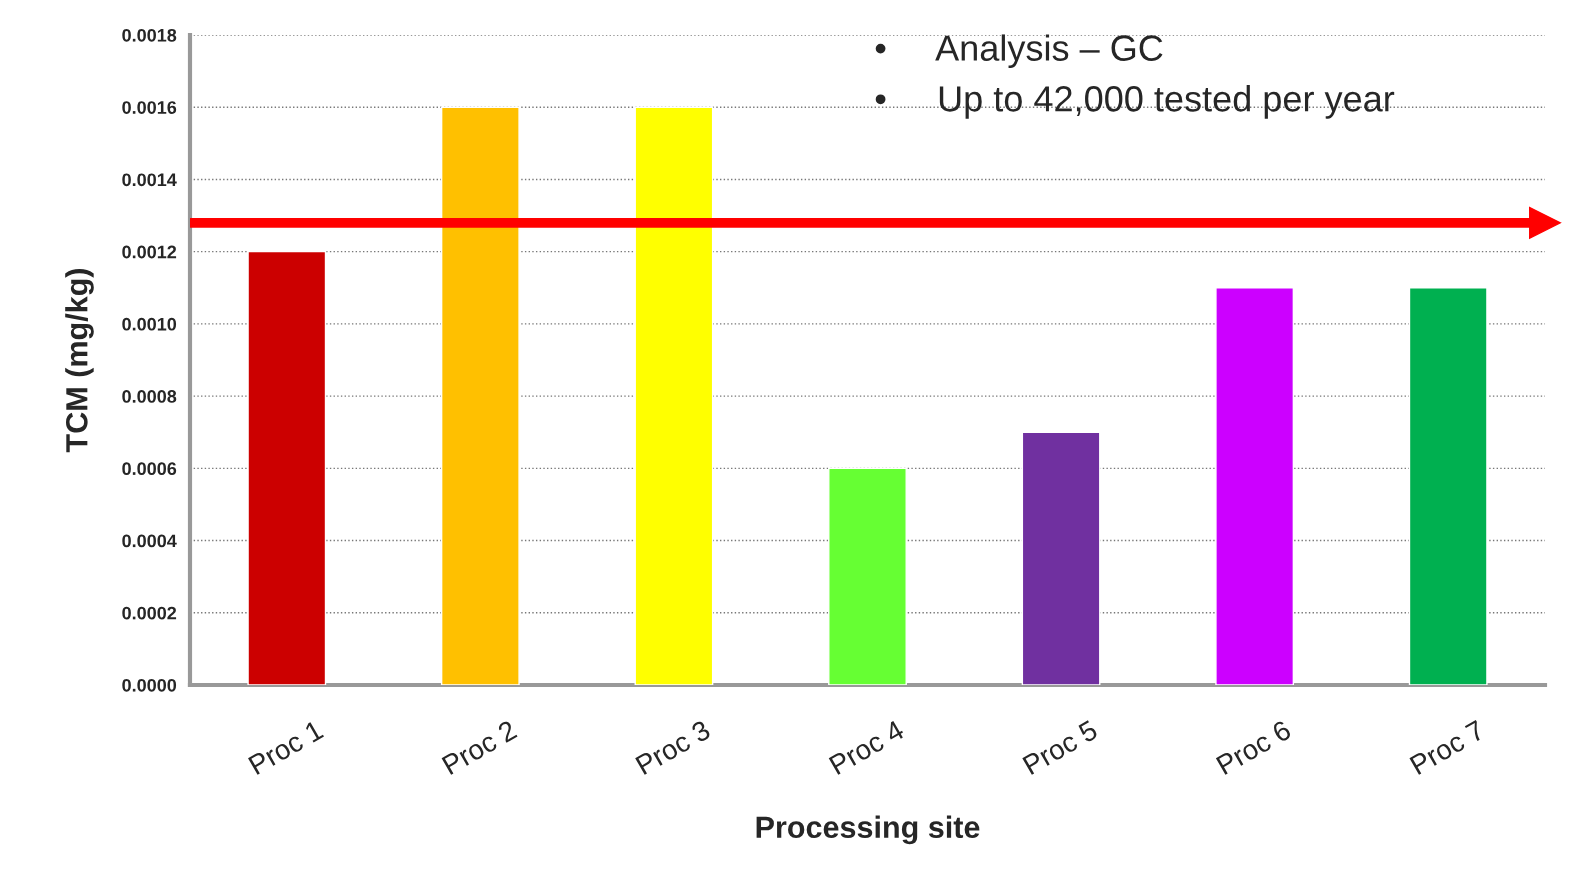 This screenshot has width=1573, height=891. I want to click on x-axis-title: Processing site, so click(868, 830).